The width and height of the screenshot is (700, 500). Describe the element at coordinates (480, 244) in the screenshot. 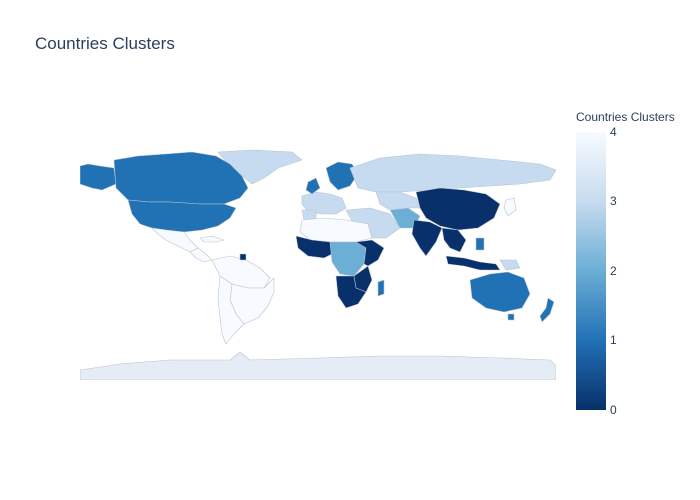

I see `region-philippines` at that location.